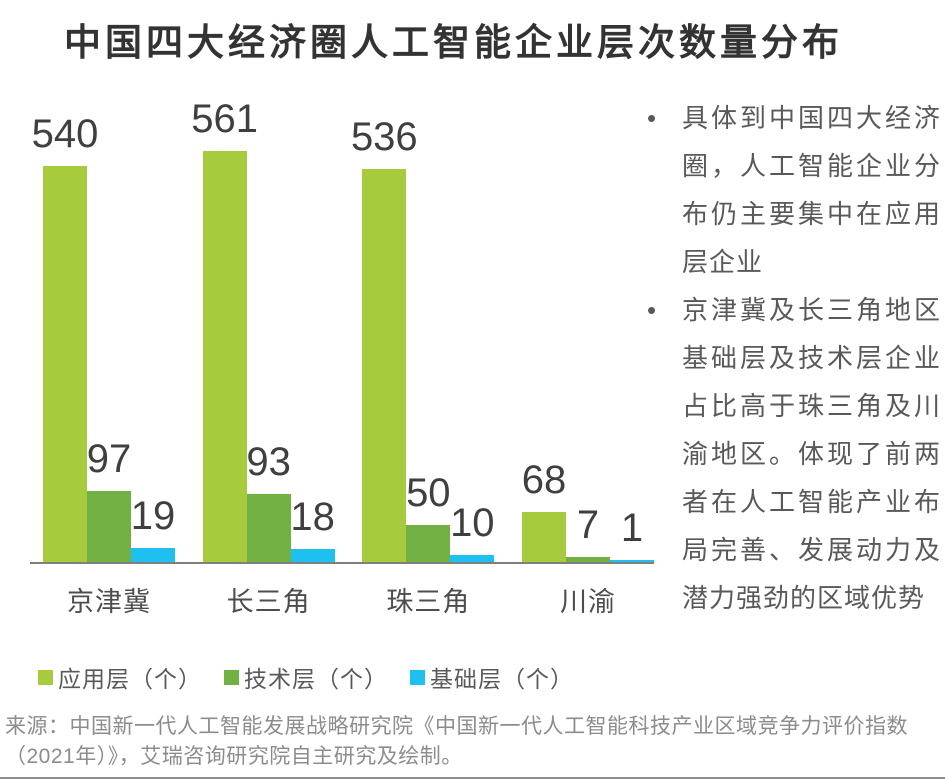 The image size is (945, 783). What do you see at coordinates (453, 42) in the screenshot?
I see `page-title: 中国四大经济圈人工智能企业层次数量分布` at bounding box center [453, 42].